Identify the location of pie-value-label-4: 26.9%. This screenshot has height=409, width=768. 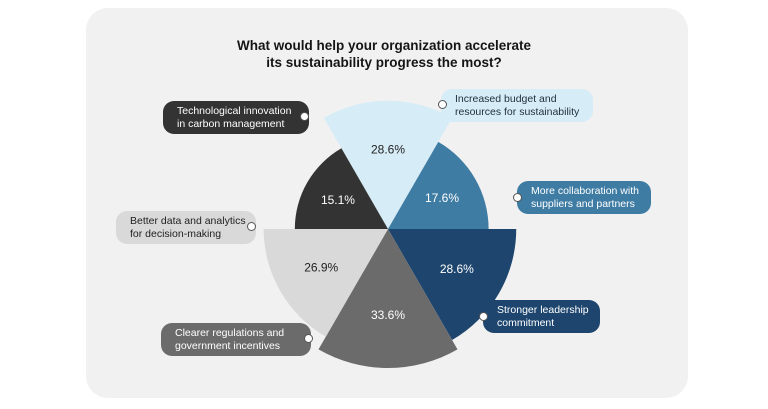
(321, 268).